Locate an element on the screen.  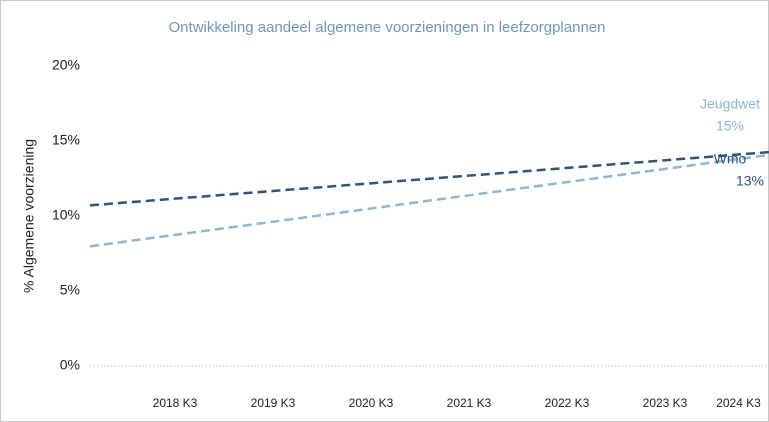
x-tick-label: 2024 K3 is located at coordinates (738, 403).